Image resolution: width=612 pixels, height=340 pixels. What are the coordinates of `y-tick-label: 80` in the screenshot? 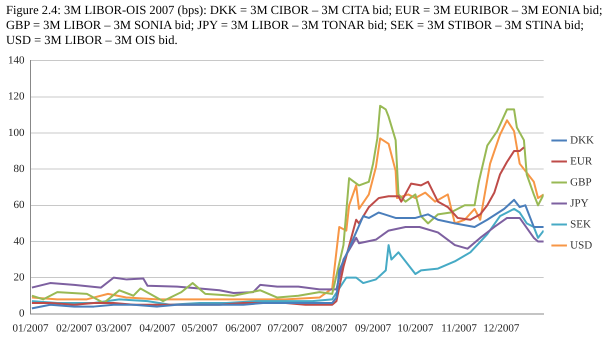 It's located at (19, 169).